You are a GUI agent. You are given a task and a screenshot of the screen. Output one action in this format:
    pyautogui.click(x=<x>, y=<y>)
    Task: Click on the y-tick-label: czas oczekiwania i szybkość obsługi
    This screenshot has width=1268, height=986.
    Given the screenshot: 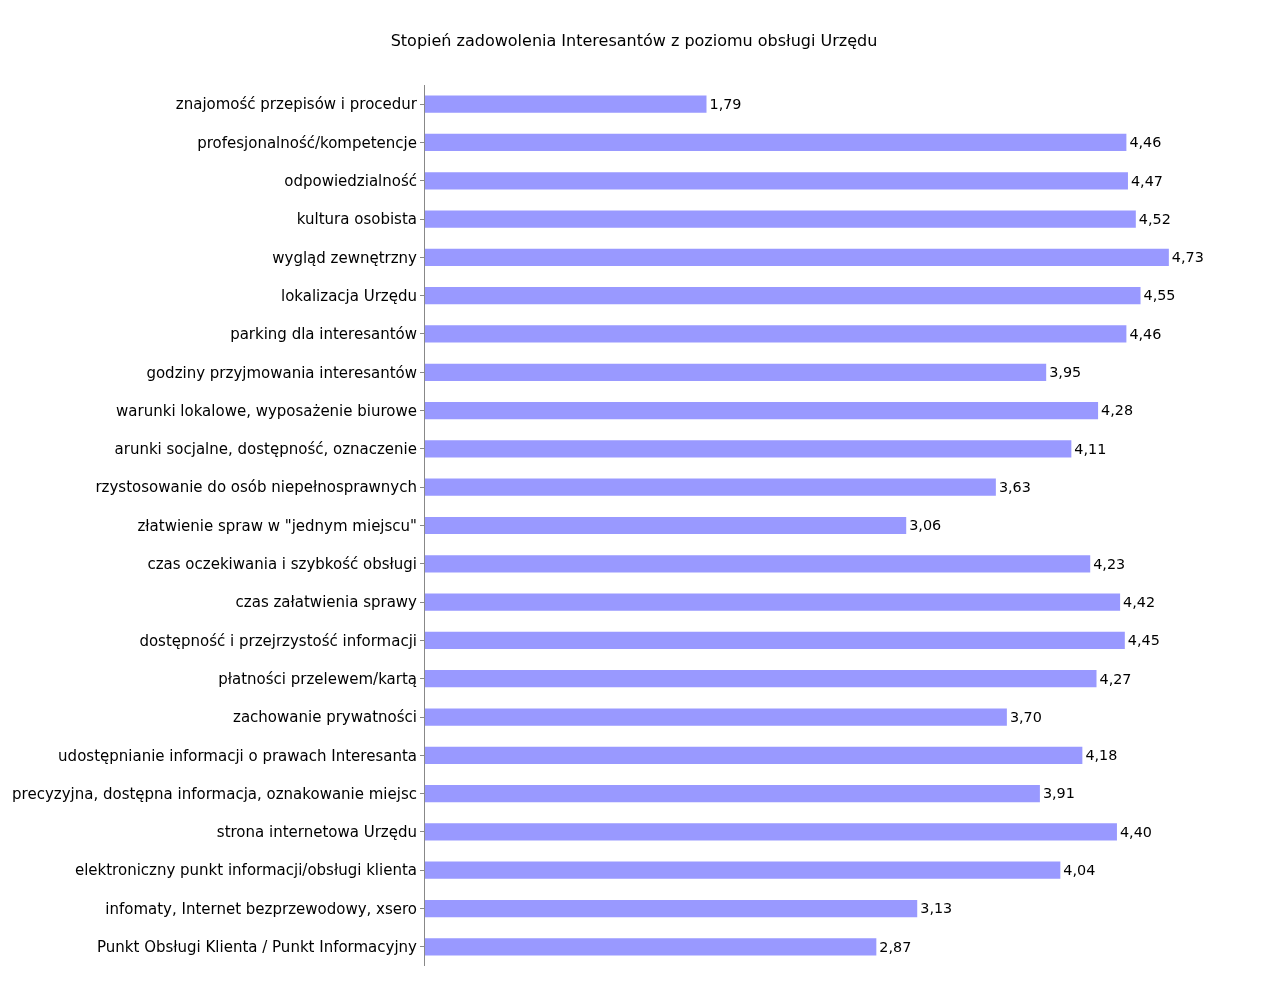 What is the action you would take?
    pyautogui.click(x=282, y=564)
    